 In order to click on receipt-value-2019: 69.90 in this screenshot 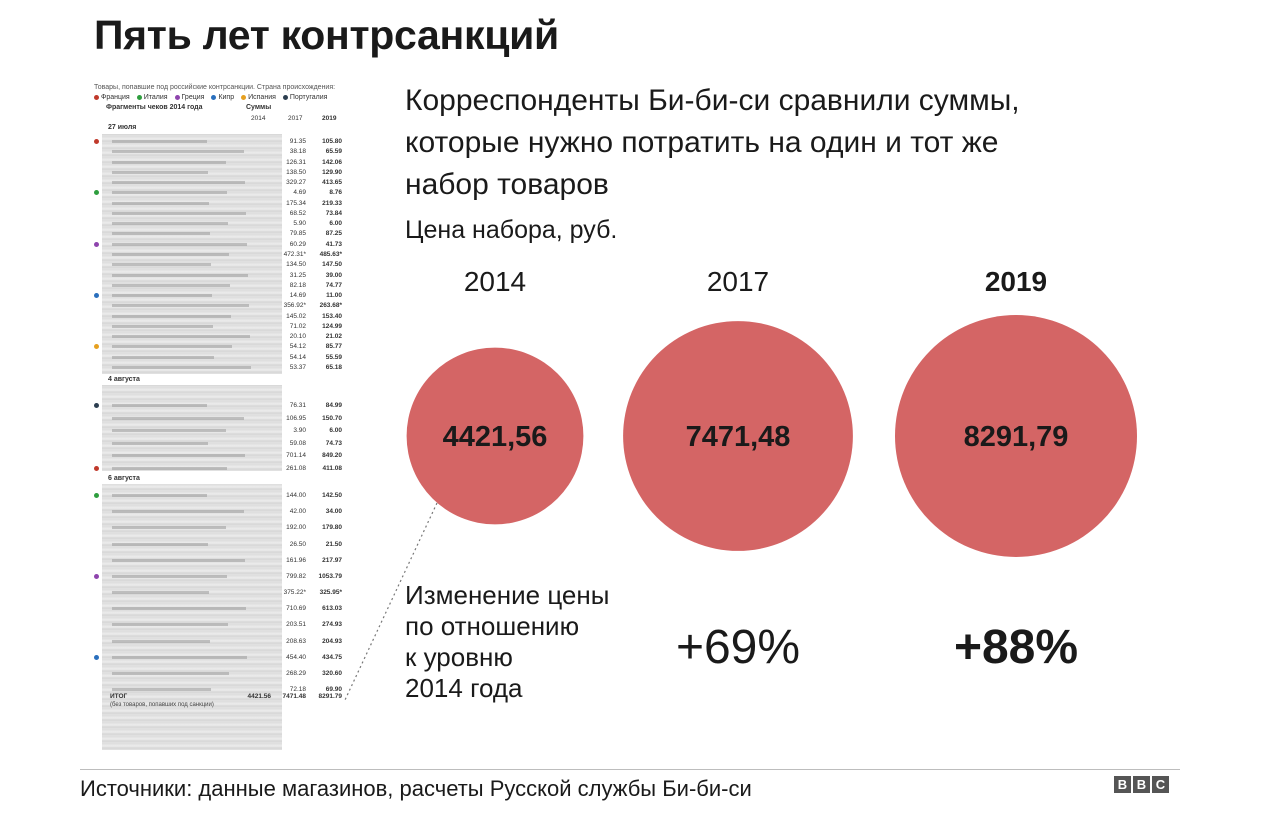, I will do `click(333, 689)`.